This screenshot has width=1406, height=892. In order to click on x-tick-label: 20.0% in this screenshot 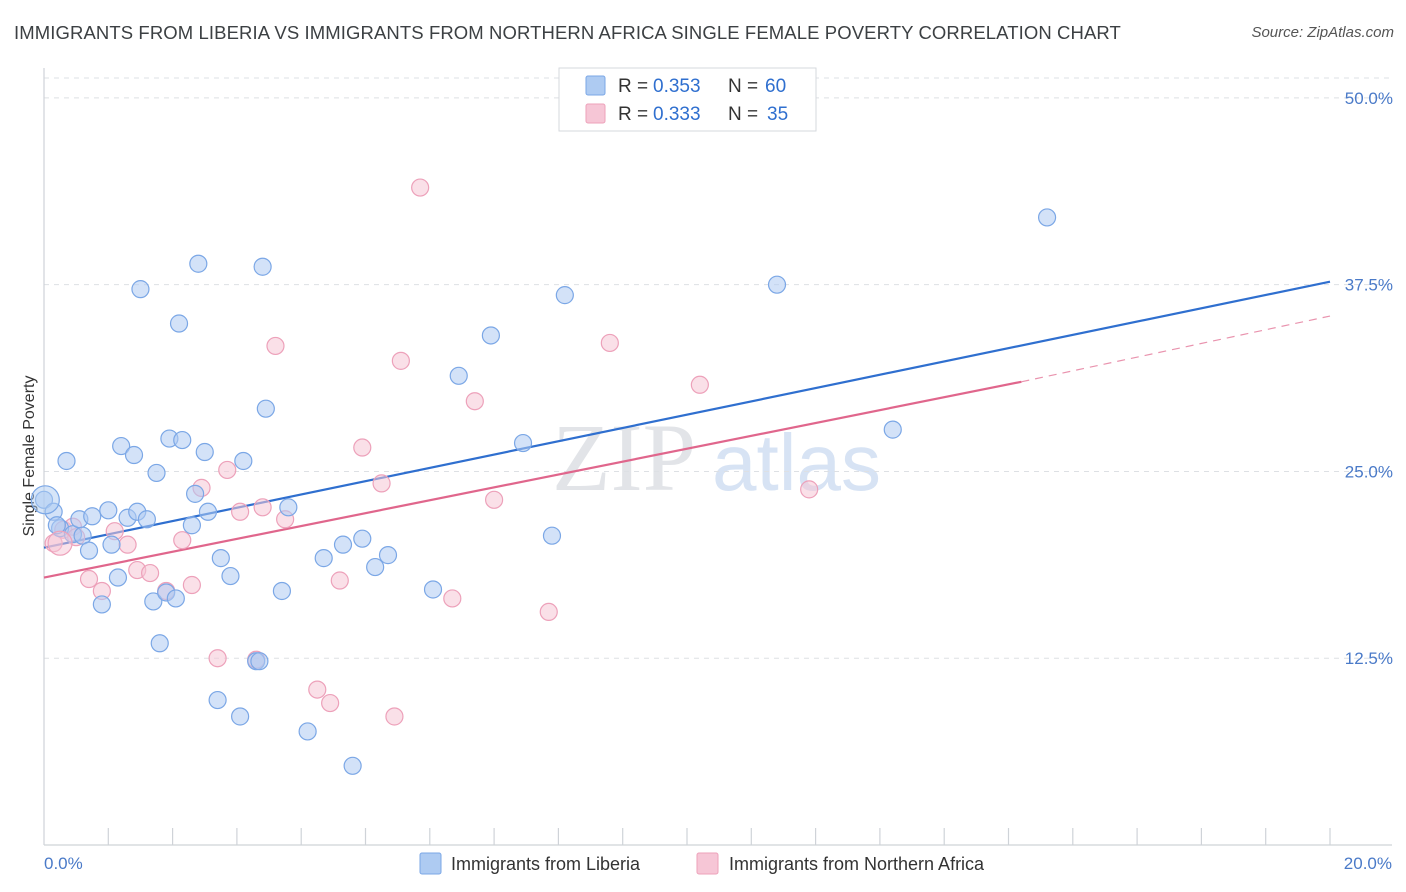, I will do `click(1368, 863)`.